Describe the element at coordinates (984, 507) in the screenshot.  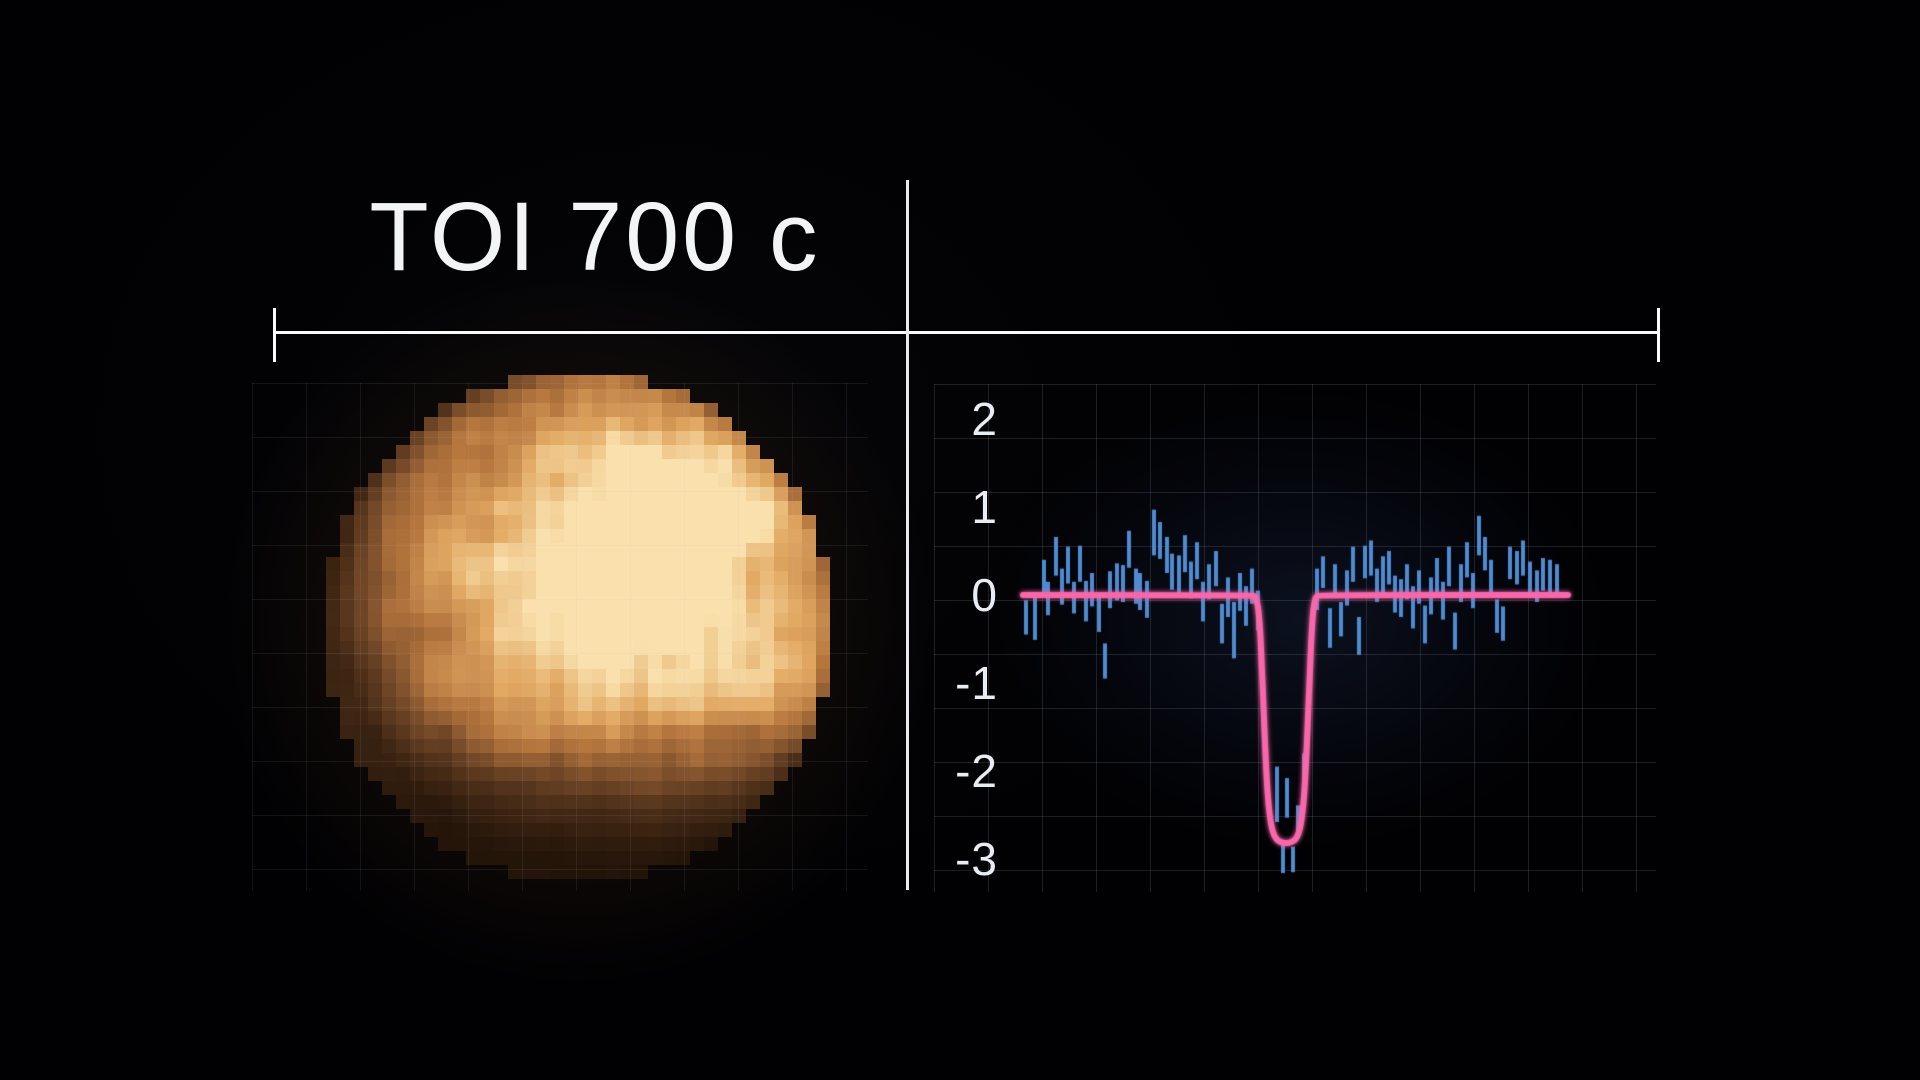
I see `y-axis-tick-label: 1` at that location.